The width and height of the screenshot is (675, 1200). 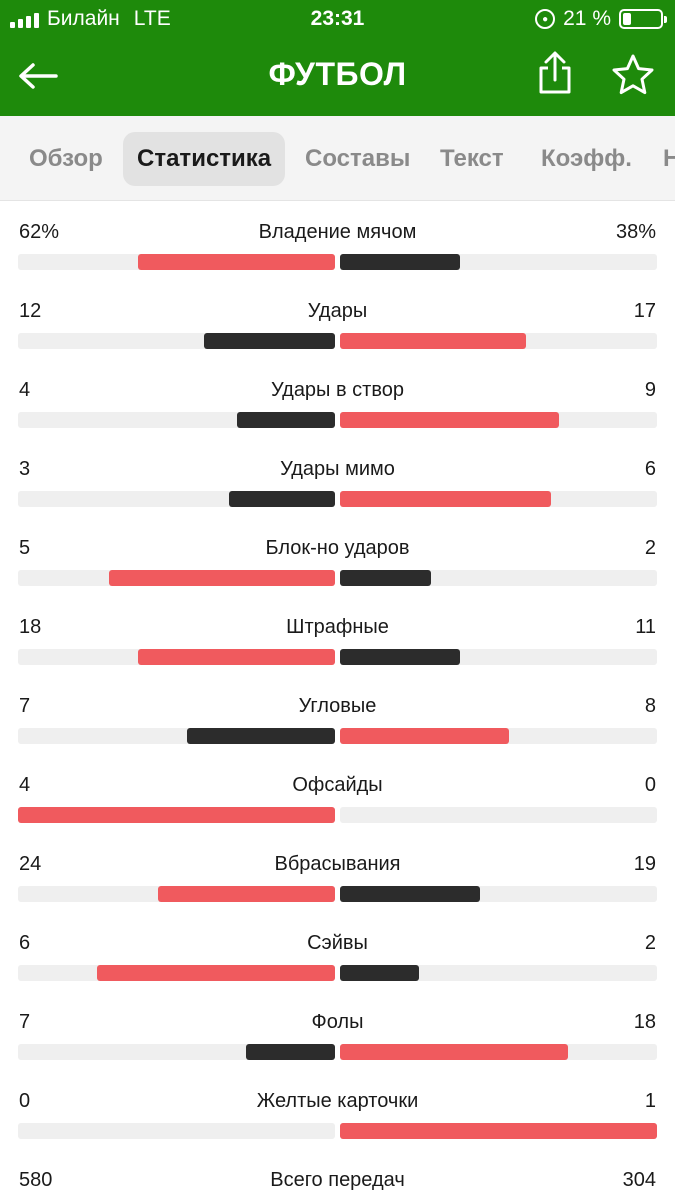 I want to click on tab-statistics: Статистика, so click(x=204, y=159).